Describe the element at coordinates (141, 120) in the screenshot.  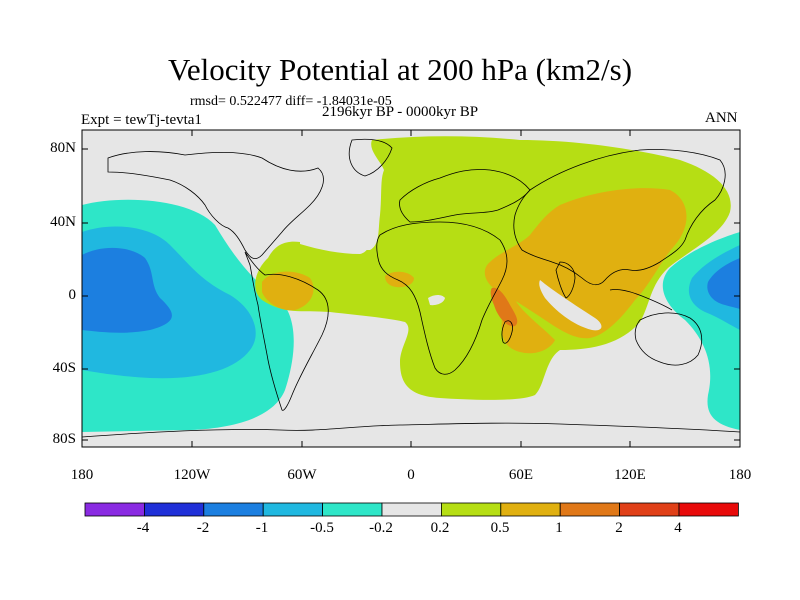
I see `experiment-label: Expt = tewTj-tevta1` at that location.